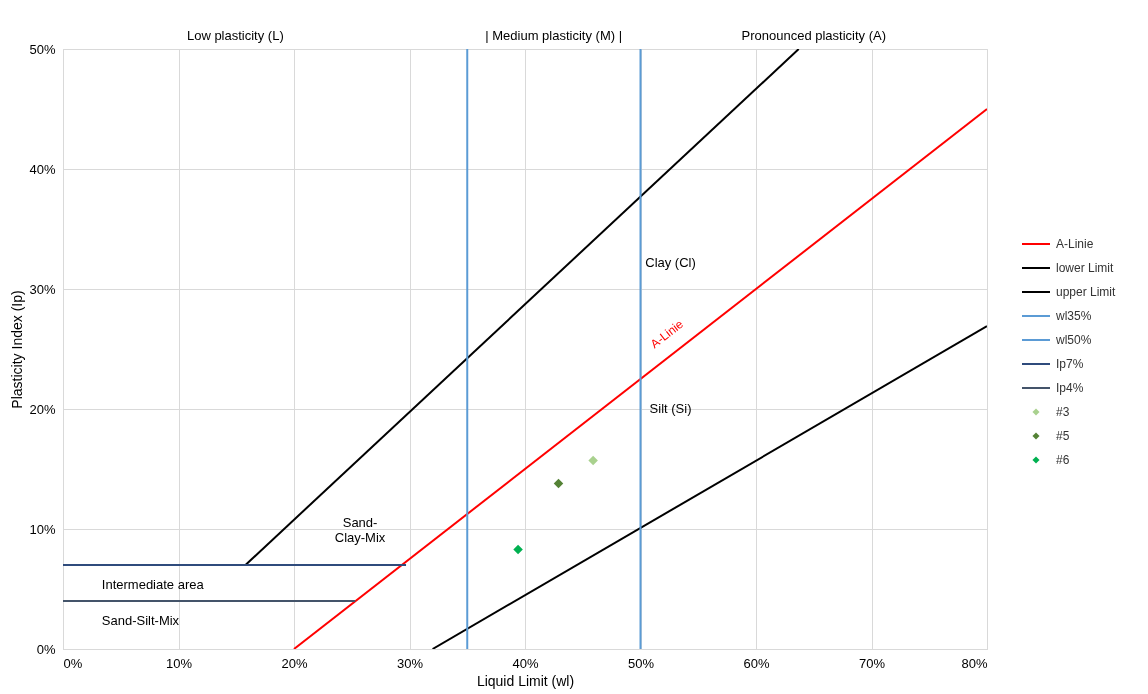 The height and width of the screenshot is (694, 1148). I want to click on legend-label: lower Limit, so click(1085, 268).